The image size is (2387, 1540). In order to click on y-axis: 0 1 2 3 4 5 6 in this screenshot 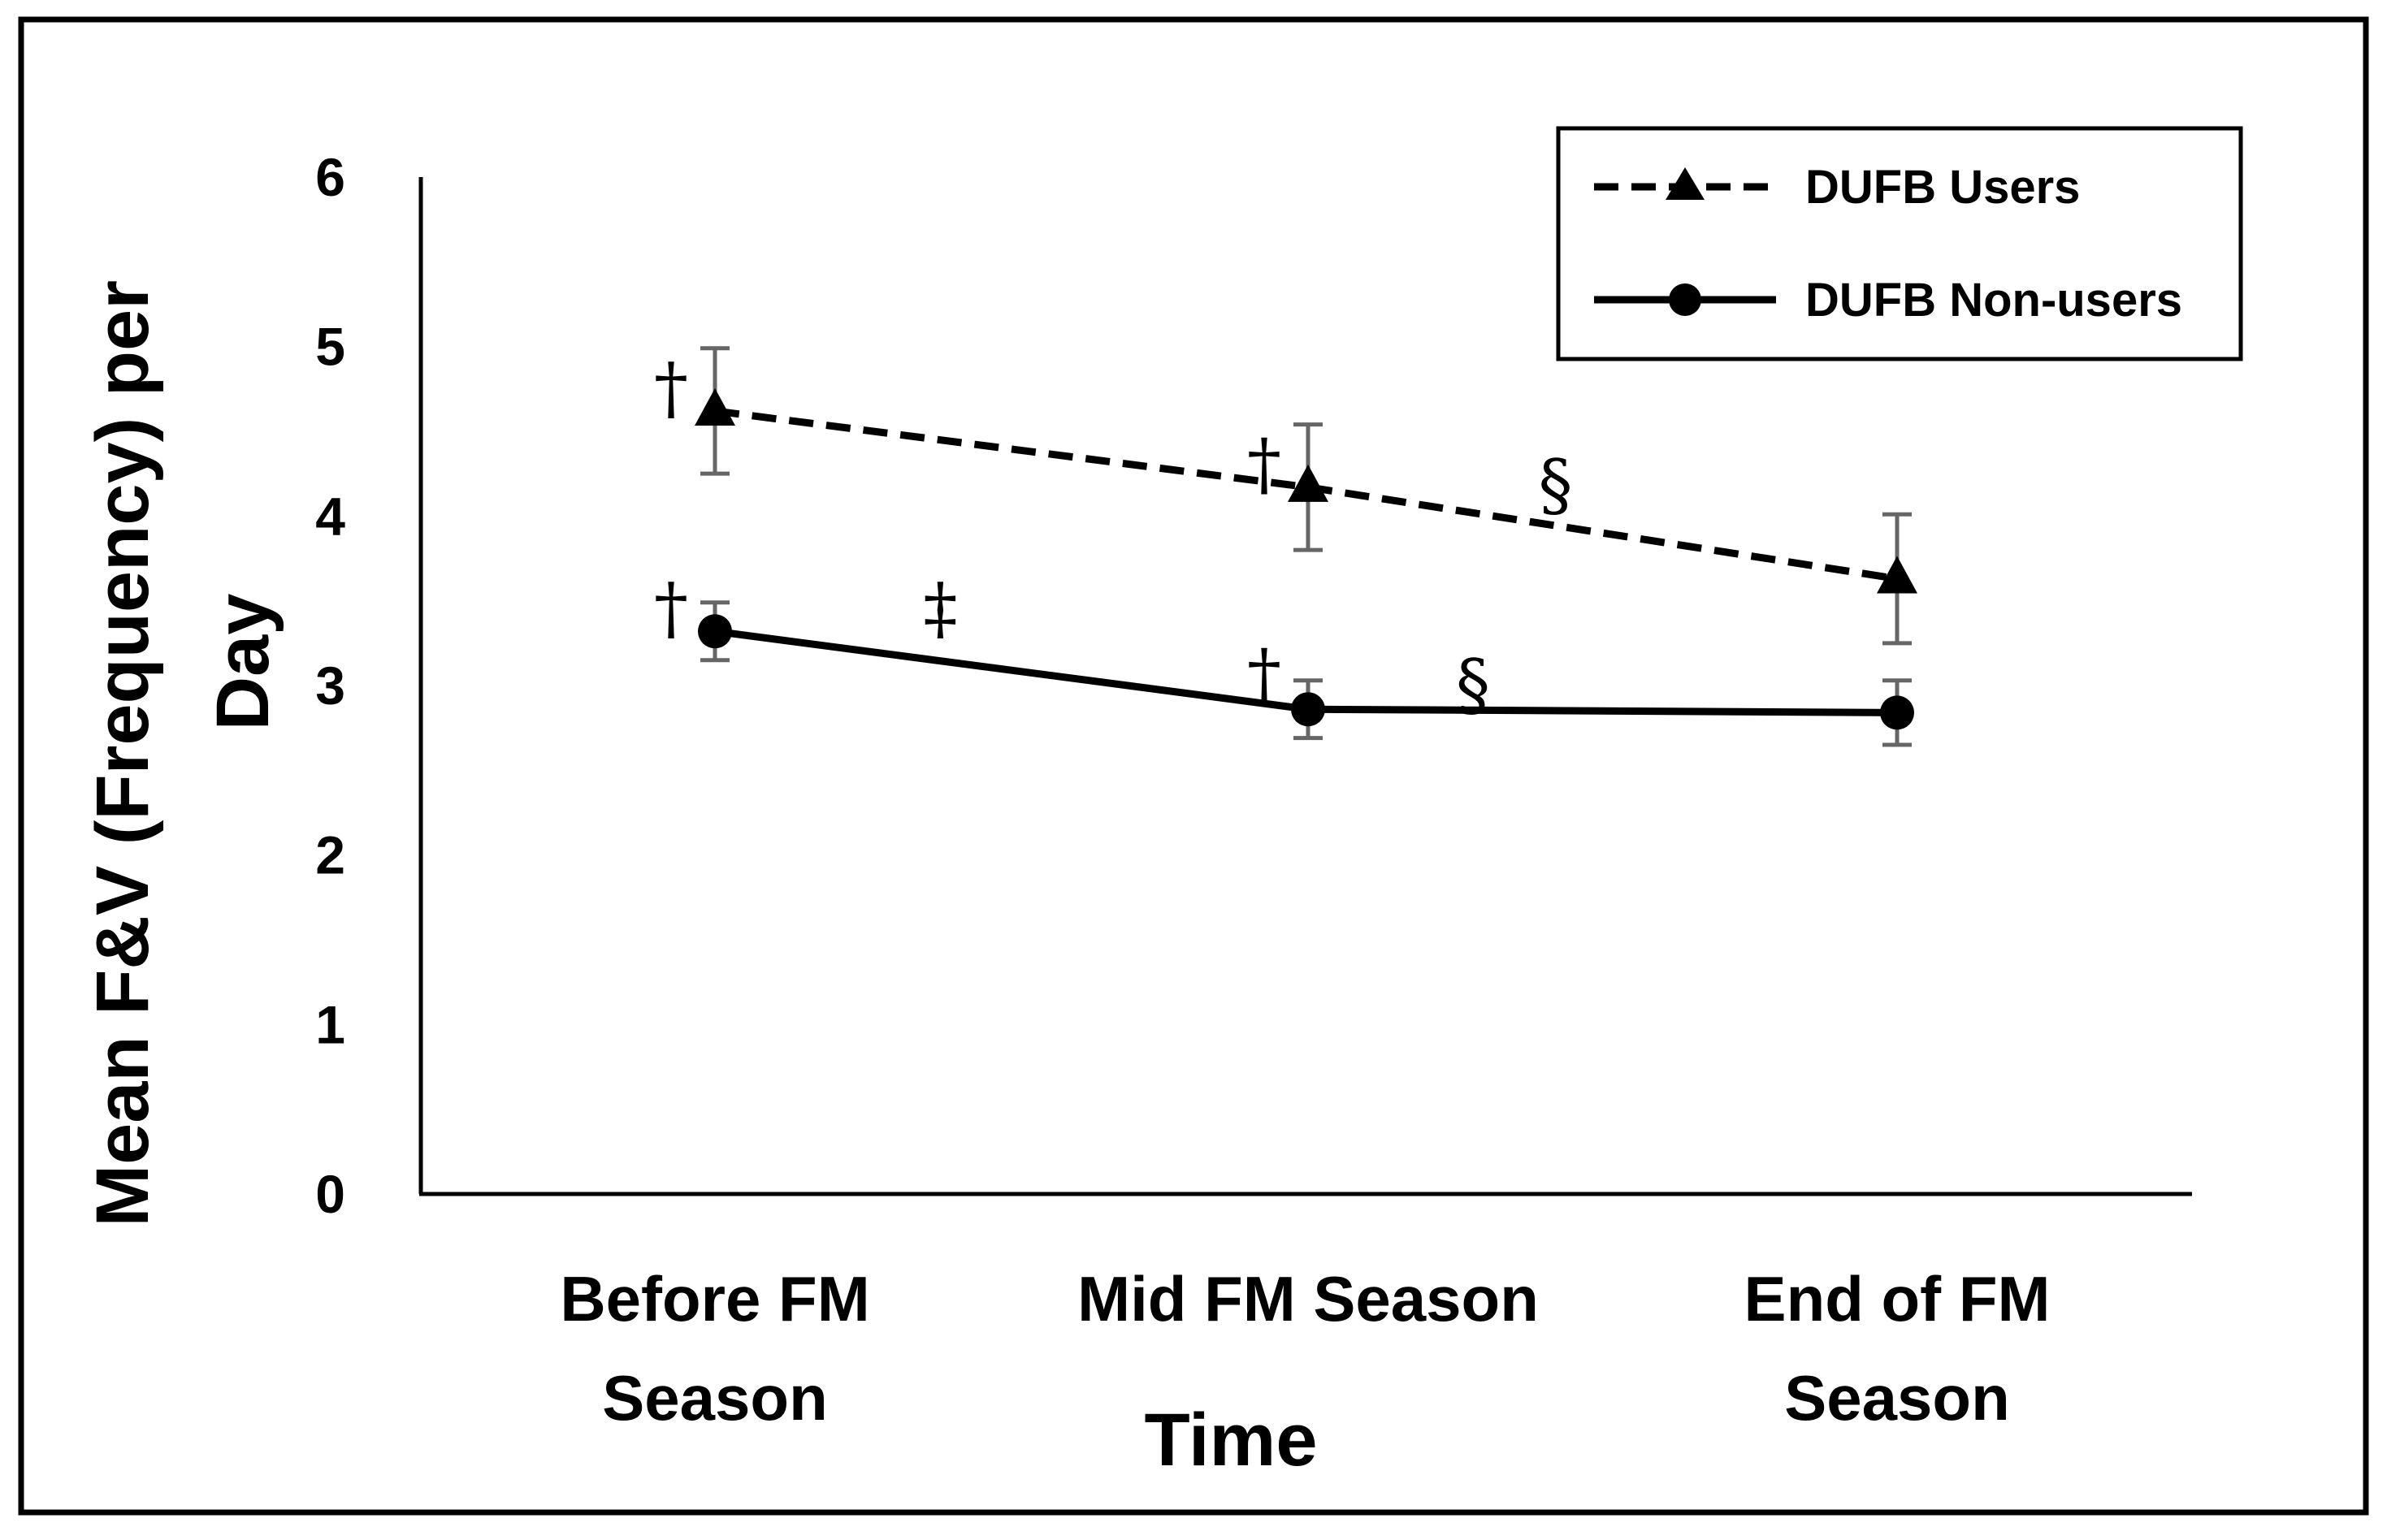, I will do `click(369, 685)`.